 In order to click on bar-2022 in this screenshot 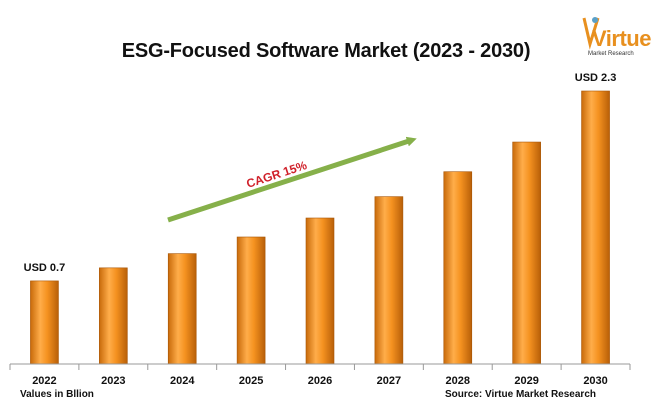, I will do `click(44, 322)`.